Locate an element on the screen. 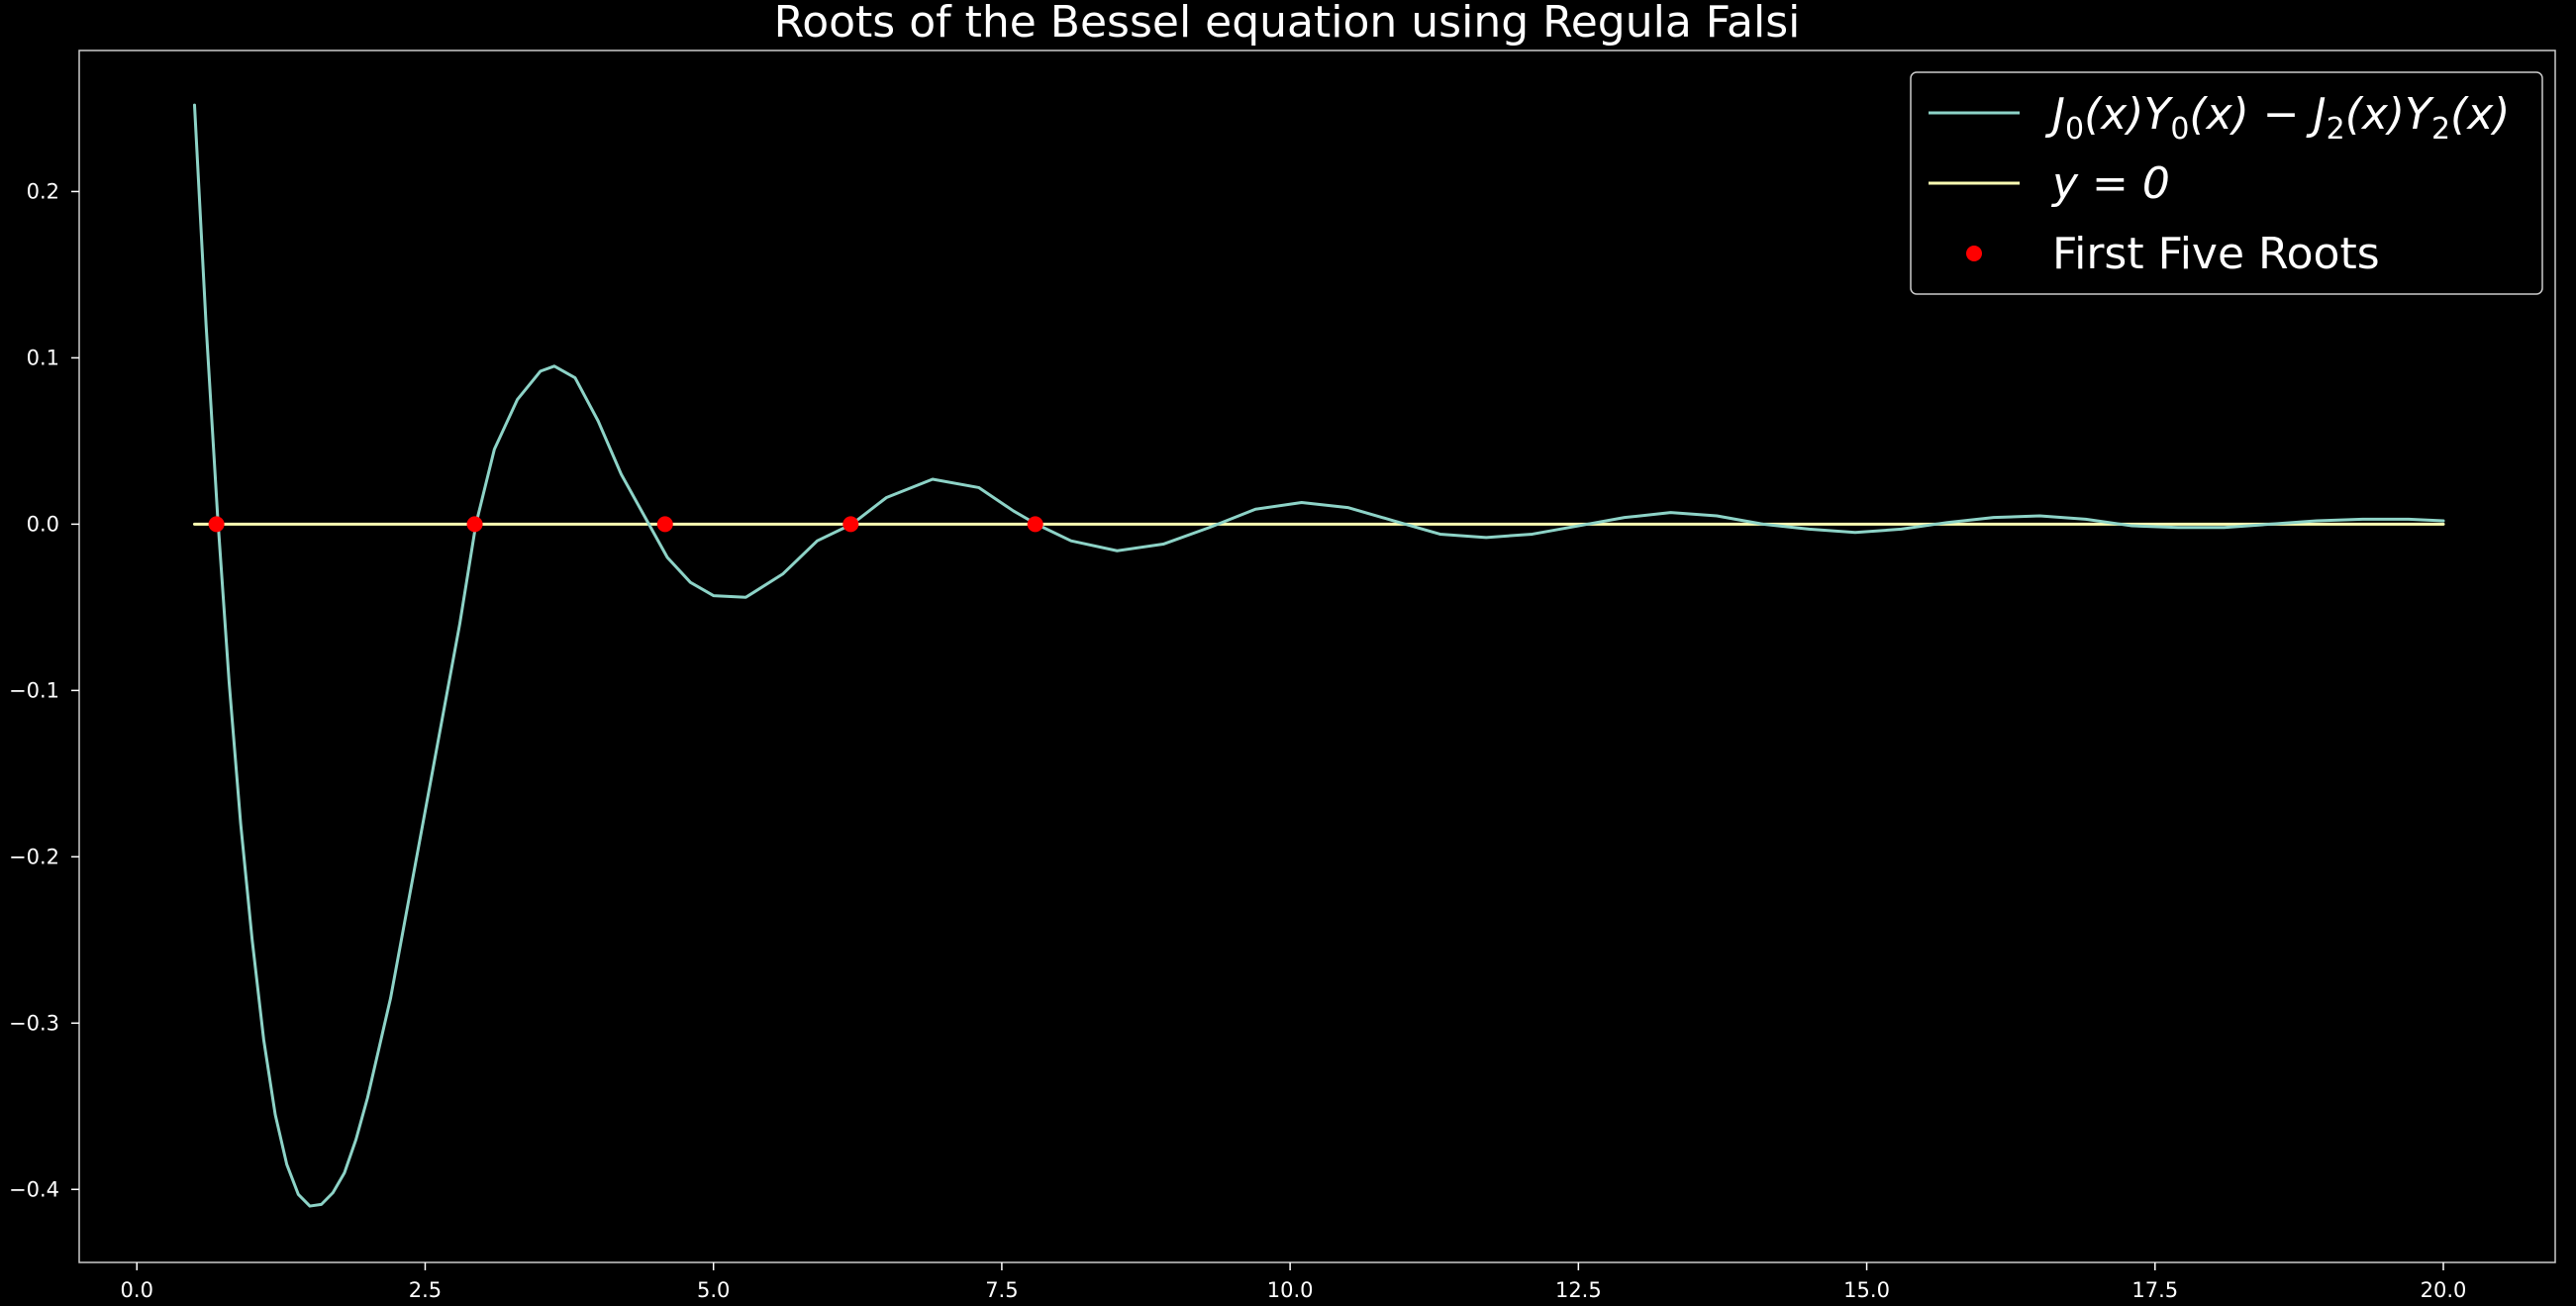 The height and width of the screenshot is (1306, 2576). legend-label-part-7: 2 is located at coordinates (2440, 129).